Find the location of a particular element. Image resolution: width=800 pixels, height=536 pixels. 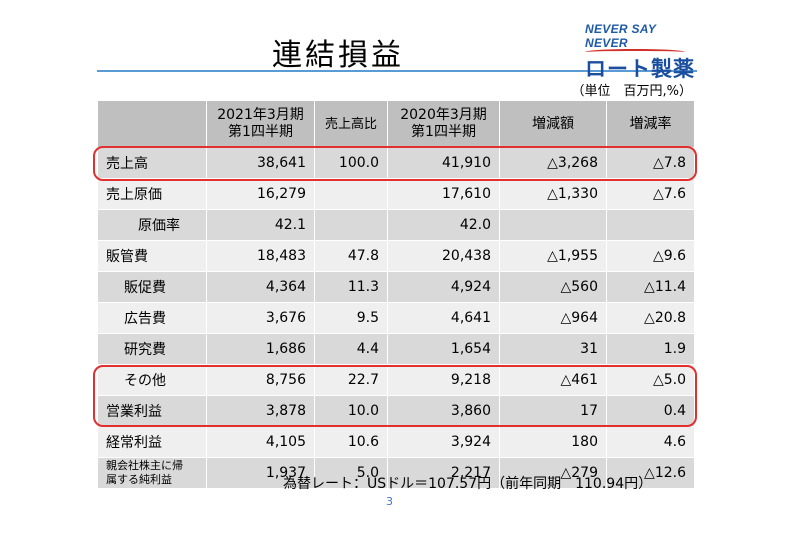

table-row: 広告費 3,676 9.5 4,641 △964 △20.8 is located at coordinates (396, 318).